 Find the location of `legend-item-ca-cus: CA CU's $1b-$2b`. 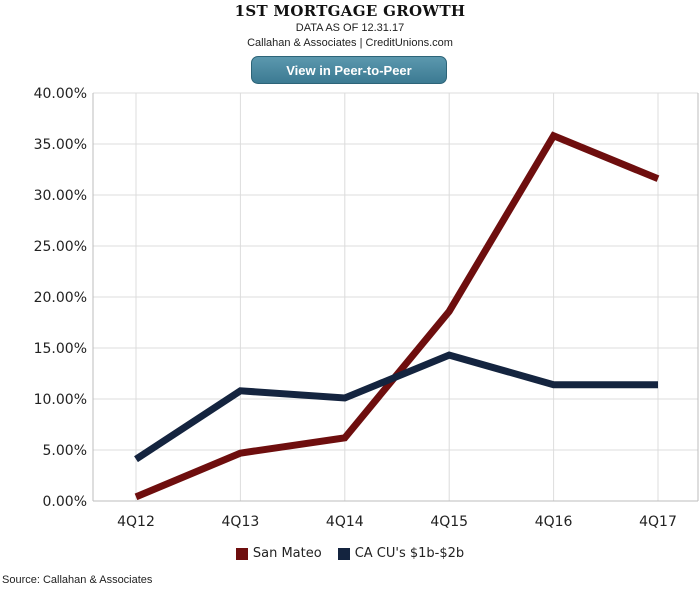

legend-item-ca-cus: CA CU's $1b-$2b is located at coordinates (401, 553).